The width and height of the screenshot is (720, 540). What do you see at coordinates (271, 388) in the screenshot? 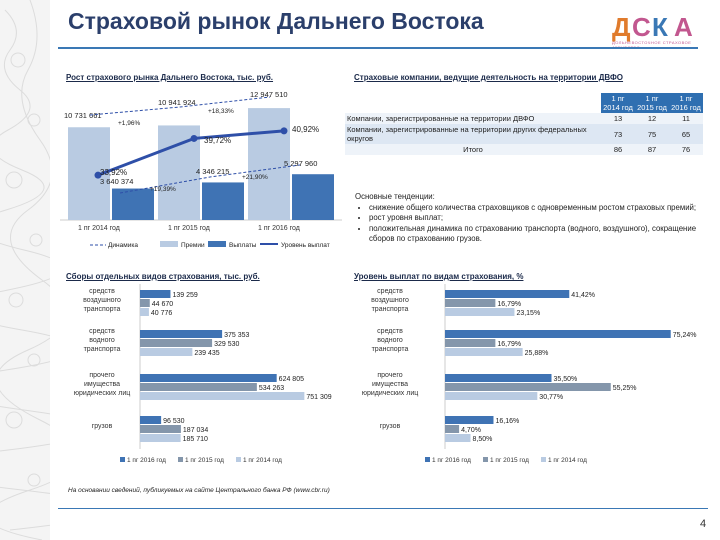
I see `data-label: 534 263` at bounding box center [271, 388].